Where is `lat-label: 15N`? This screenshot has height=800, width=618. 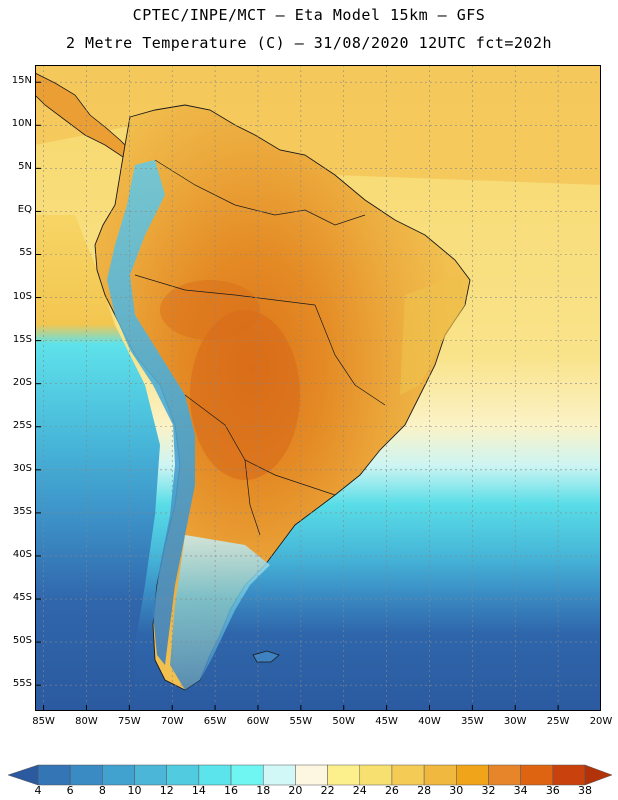 lat-label: 15N is located at coordinates (21, 81).